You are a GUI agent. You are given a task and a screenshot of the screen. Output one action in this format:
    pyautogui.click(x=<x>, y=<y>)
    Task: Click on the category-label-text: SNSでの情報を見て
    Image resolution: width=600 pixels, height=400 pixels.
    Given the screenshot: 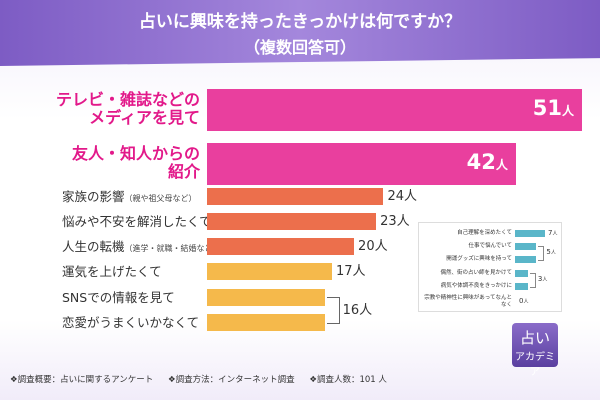 What is the action you would take?
    pyautogui.click(x=118, y=297)
    